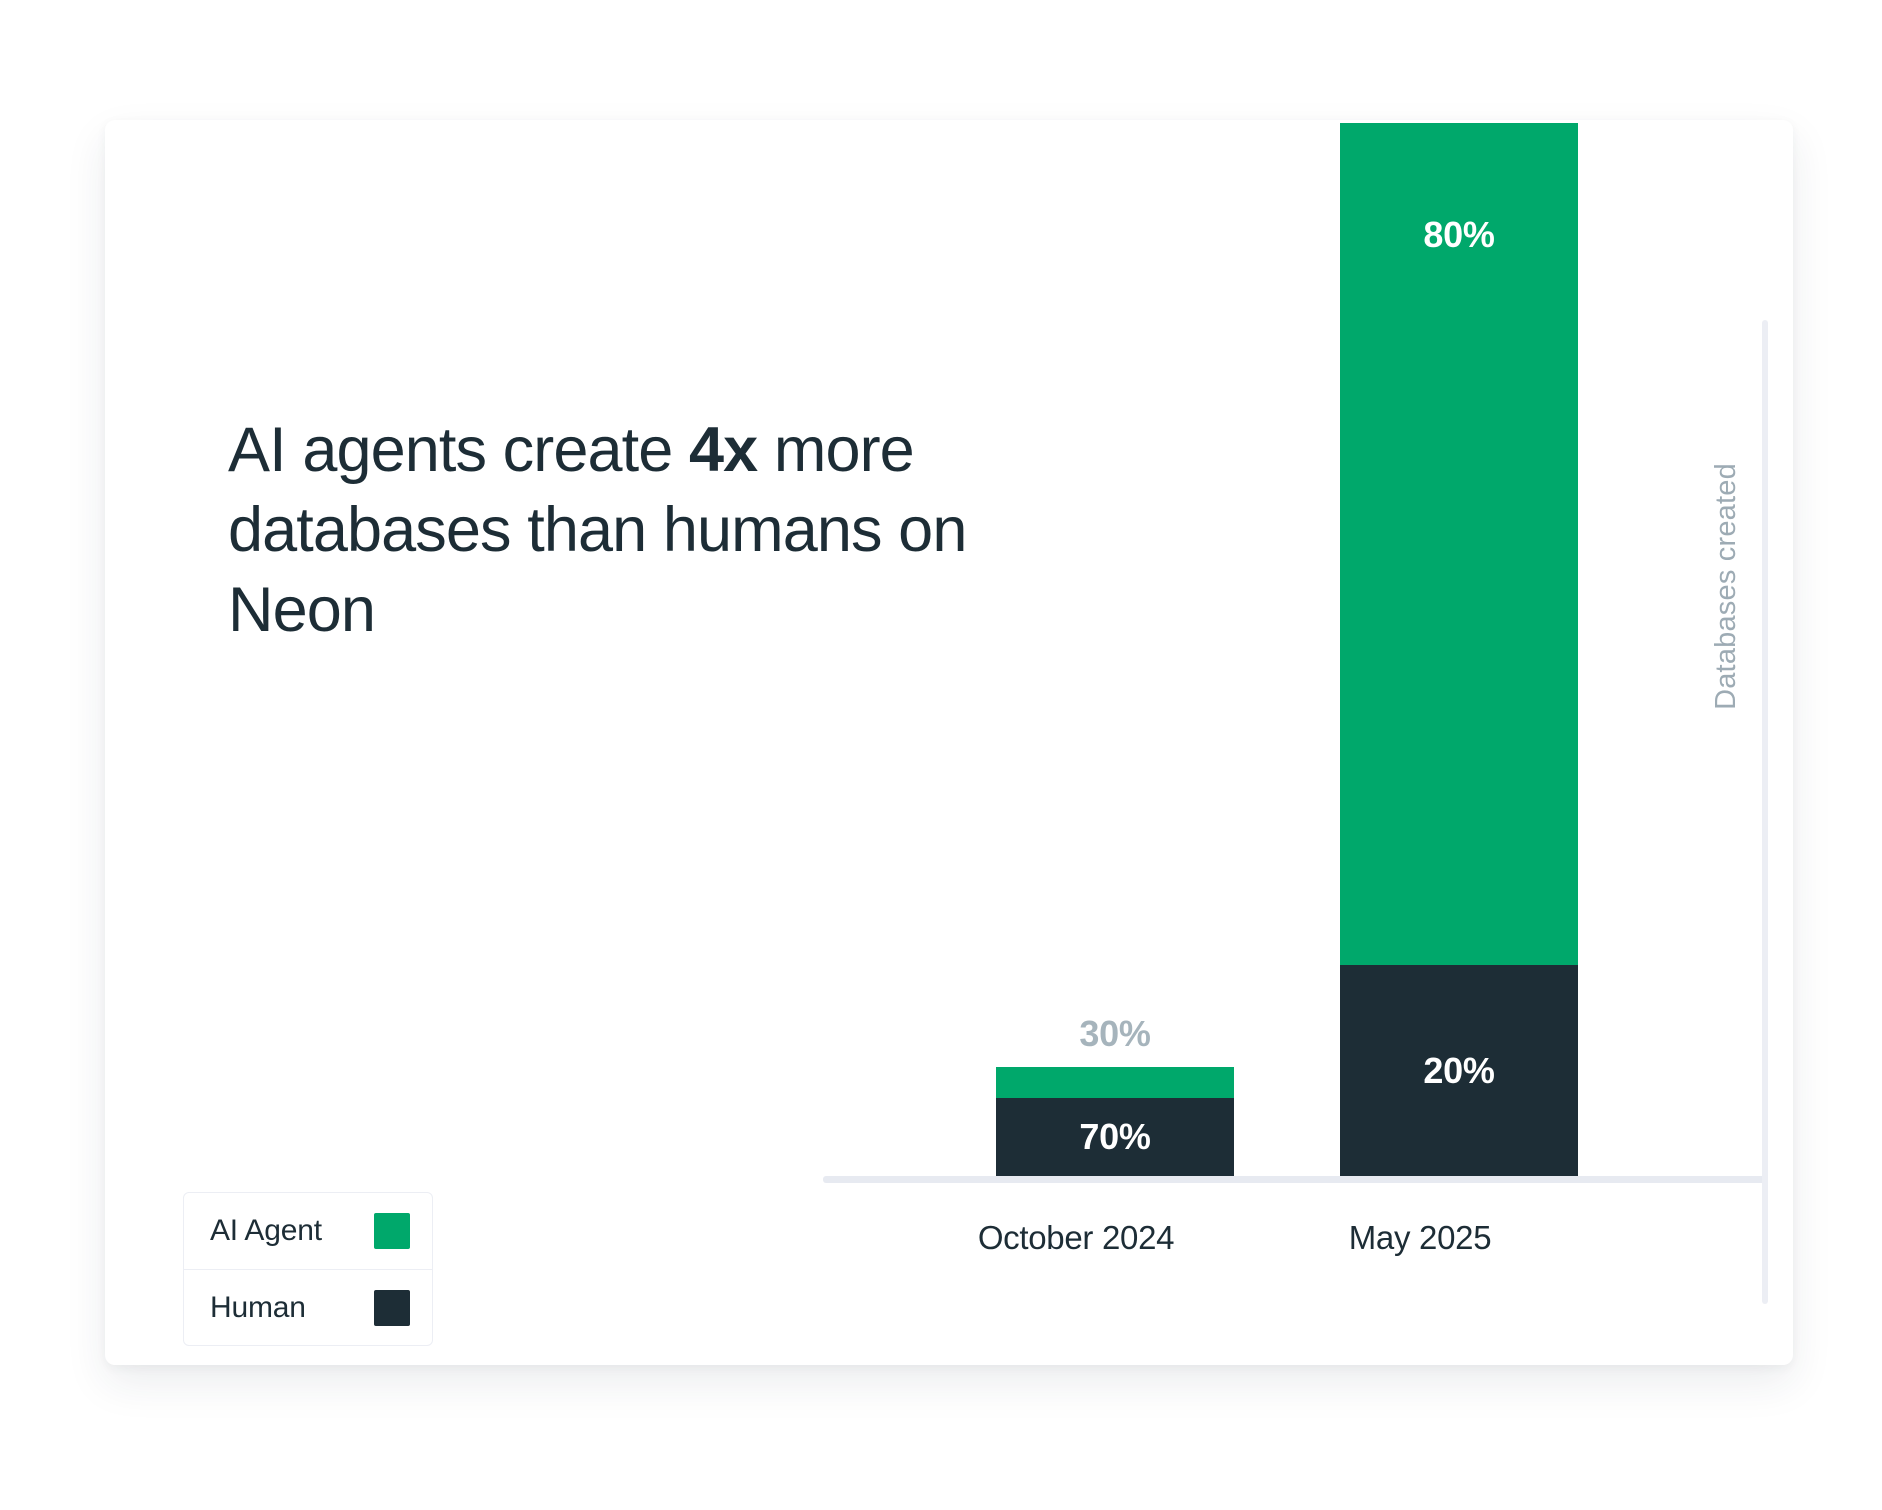 This screenshot has width=1882, height=1510. What do you see at coordinates (1726, 586) in the screenshot?
I see `y-axis-title: Databases created` at bounding box center [1726, 586].